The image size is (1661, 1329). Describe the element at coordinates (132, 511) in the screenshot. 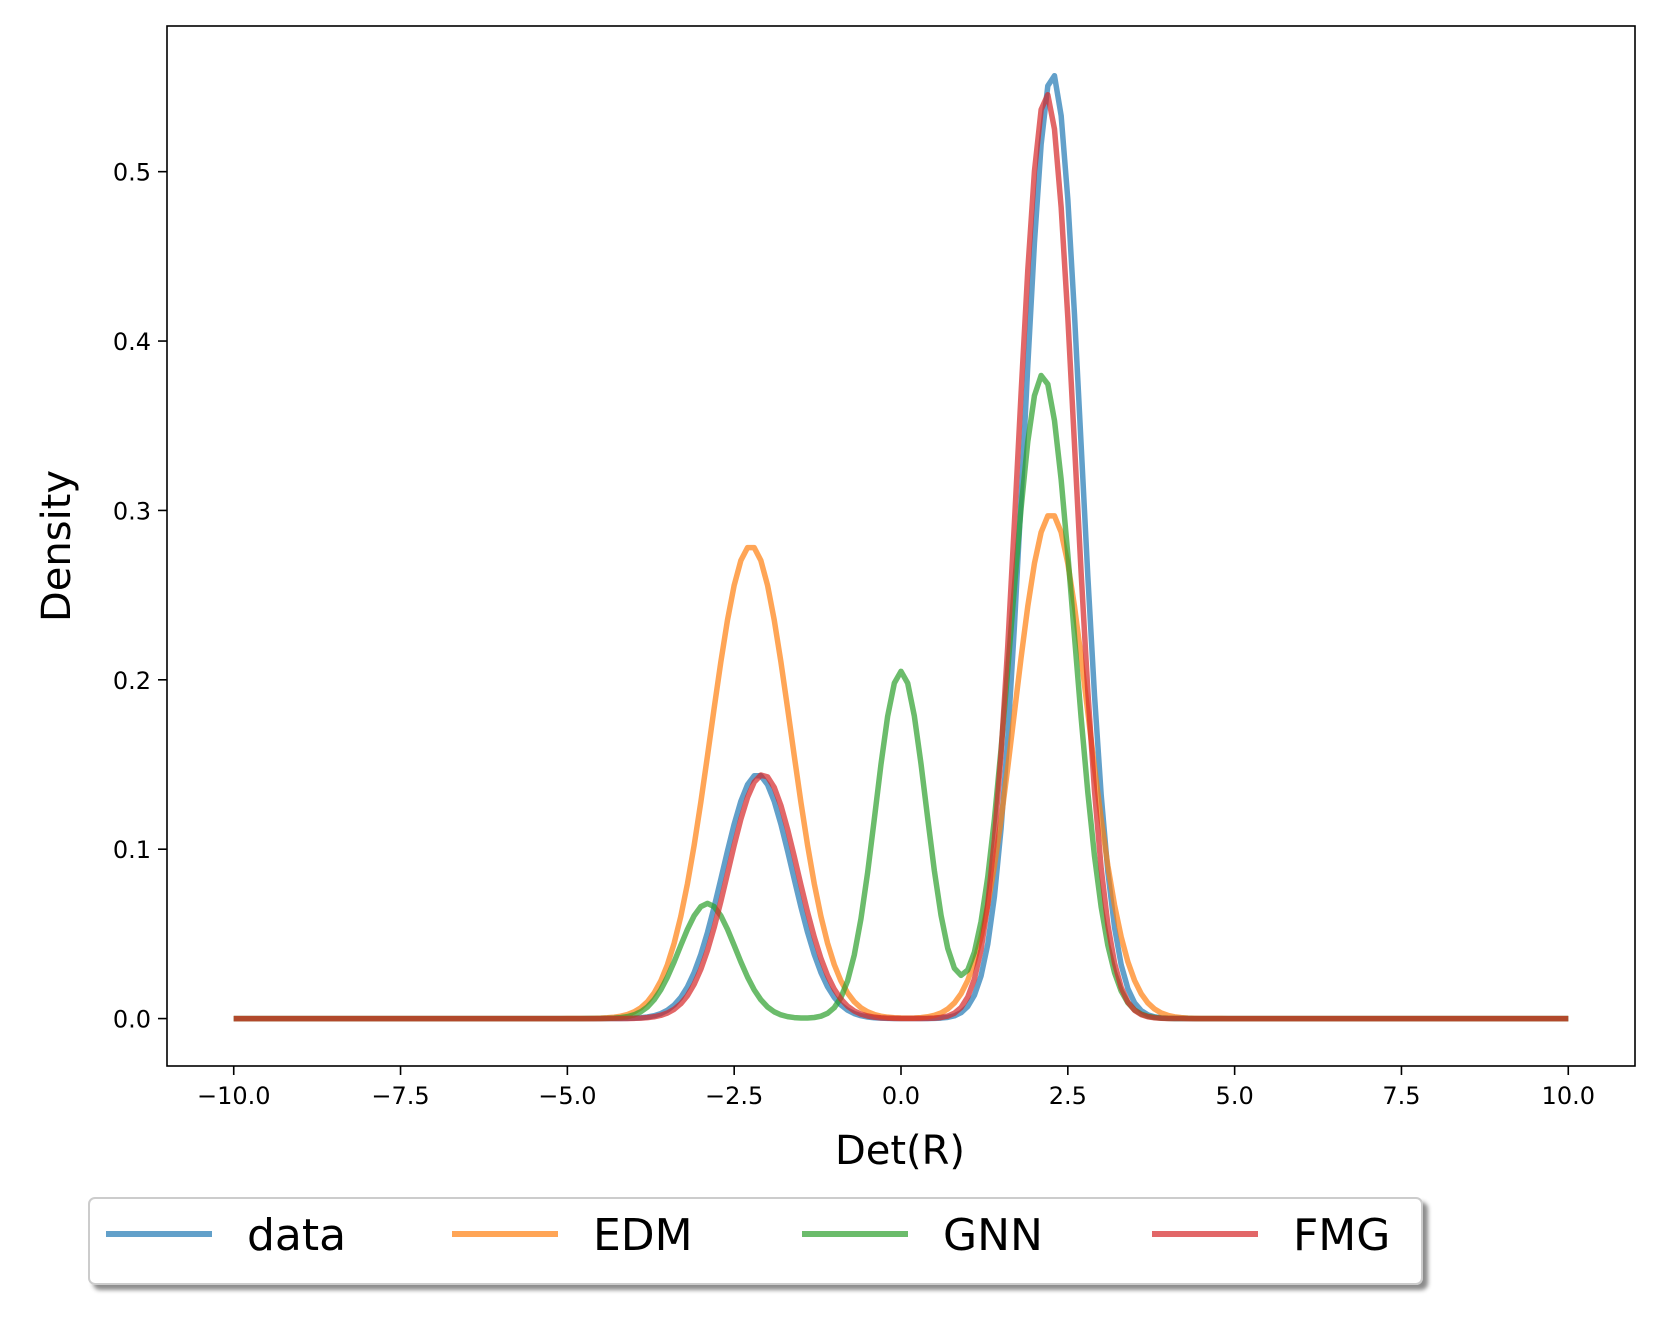

I see `y-tick-label: 0.3` at that location.